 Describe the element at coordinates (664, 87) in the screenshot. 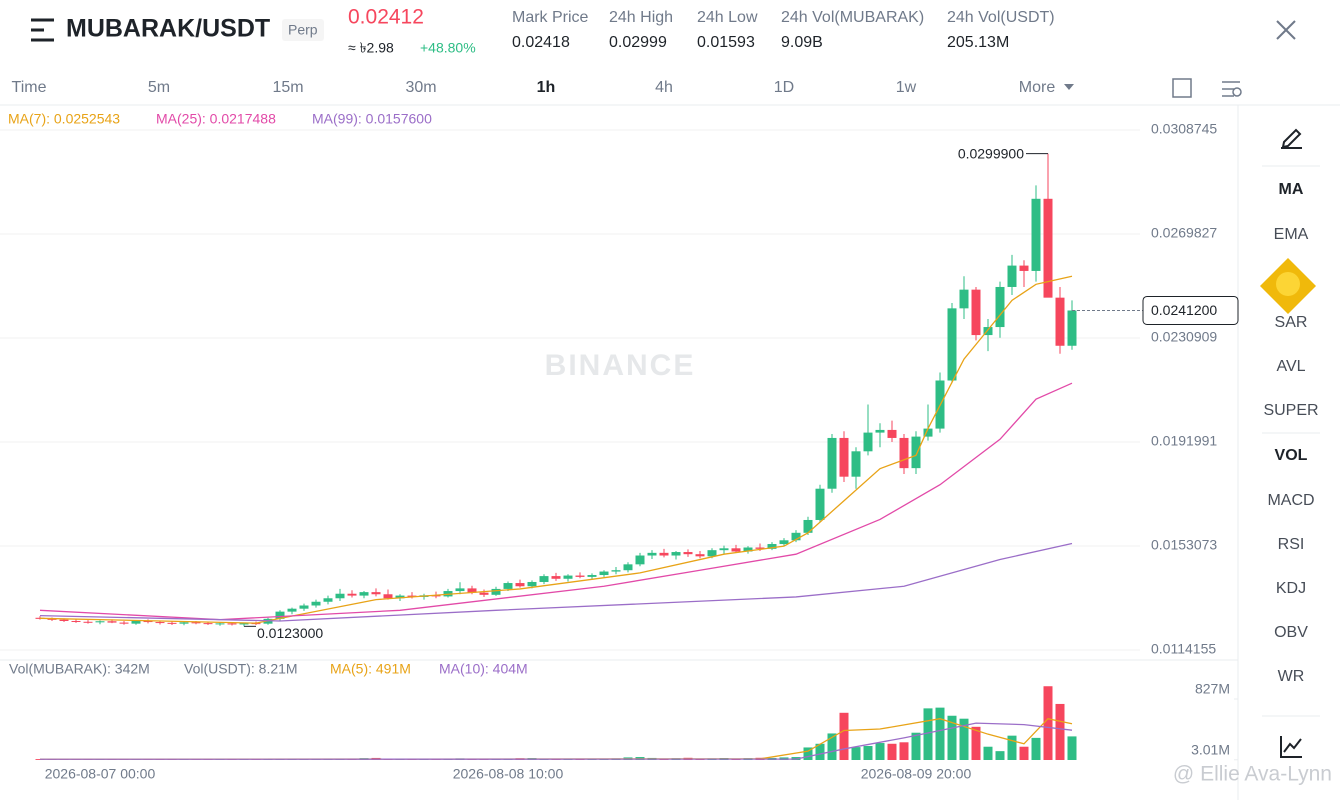

I see `timeframe-tab: 4h` at that location.